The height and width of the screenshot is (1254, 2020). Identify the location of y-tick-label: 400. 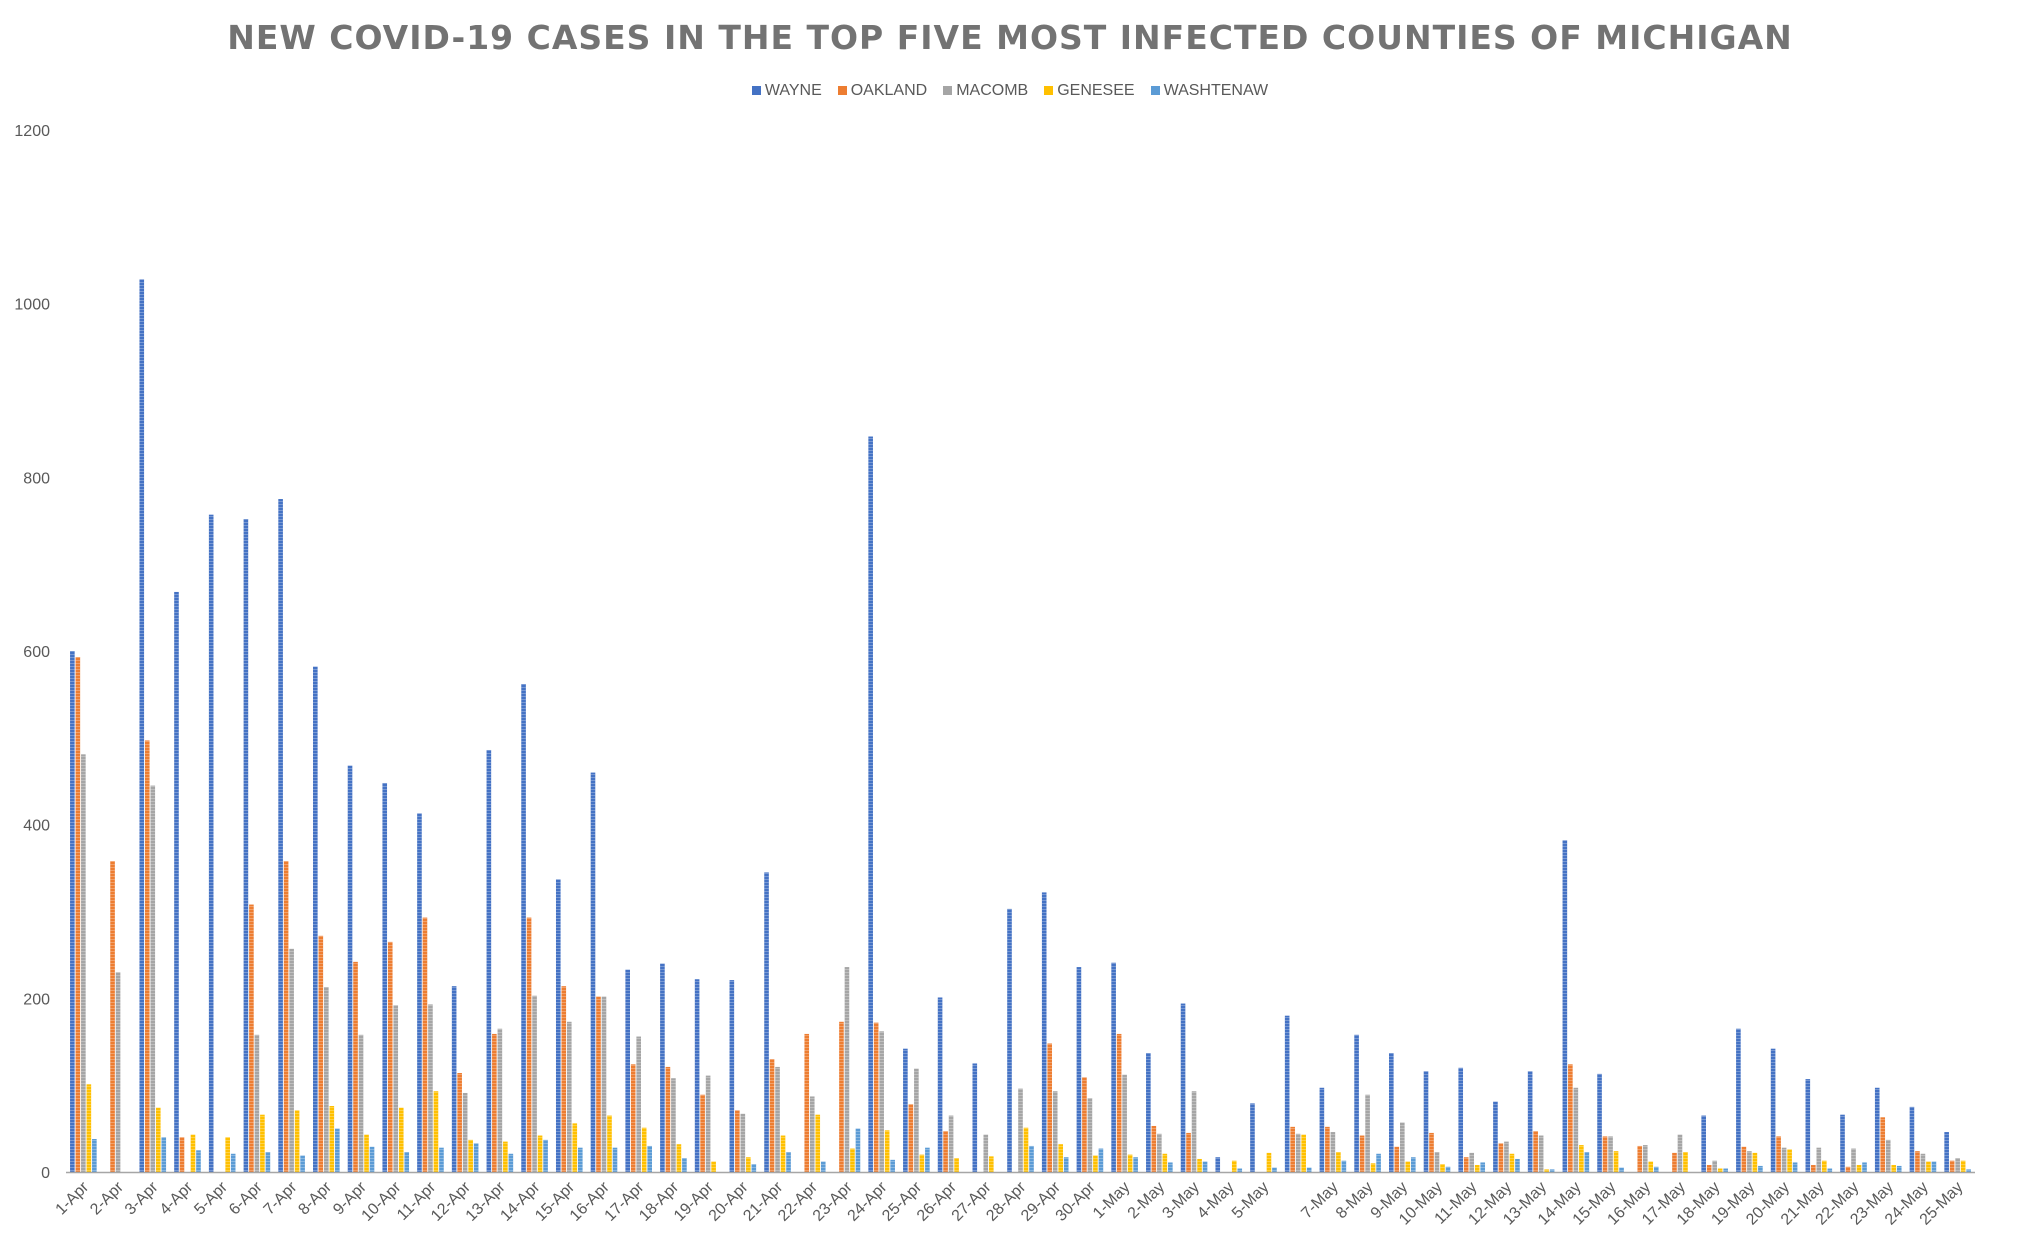
(36, 826).